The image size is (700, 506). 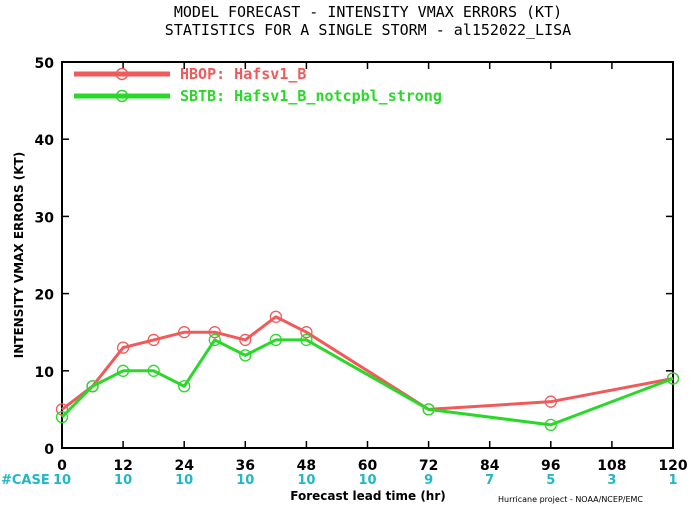 I want to click on legend-label-sbtb: SBTB: Hafsv1_B_notcpbl_strong, so click(x=311, y=96).